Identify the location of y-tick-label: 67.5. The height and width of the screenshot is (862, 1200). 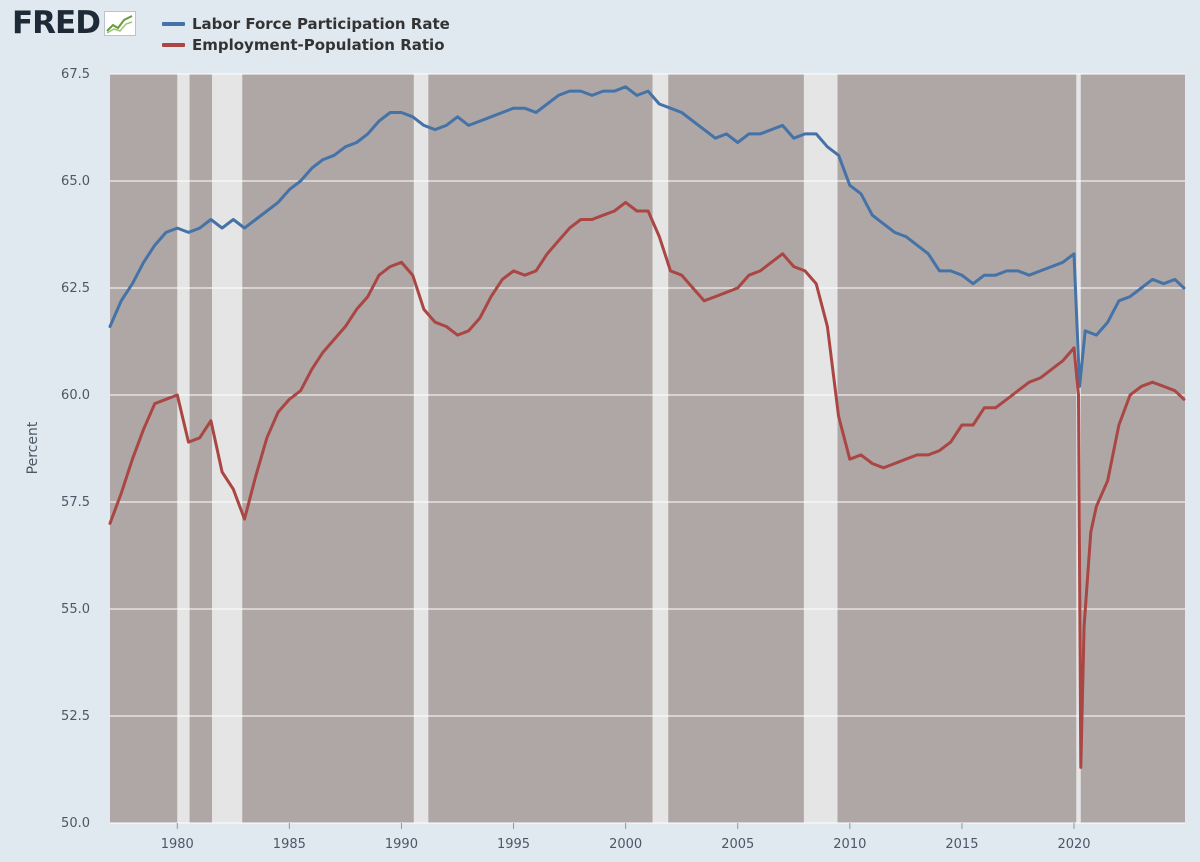
(75, 74).